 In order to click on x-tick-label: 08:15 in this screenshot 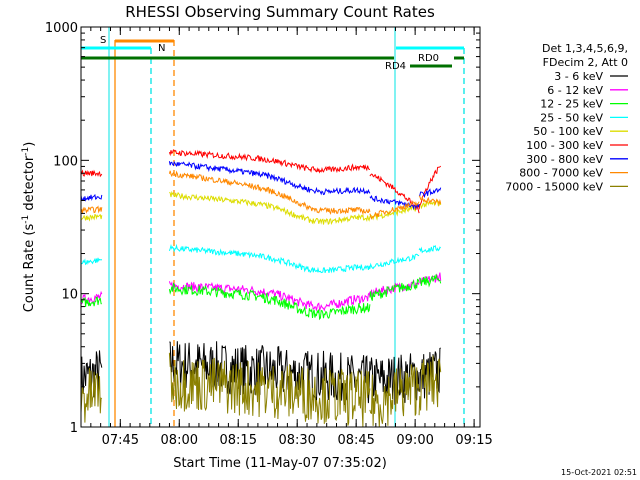, I will do `click(238, 440)`.